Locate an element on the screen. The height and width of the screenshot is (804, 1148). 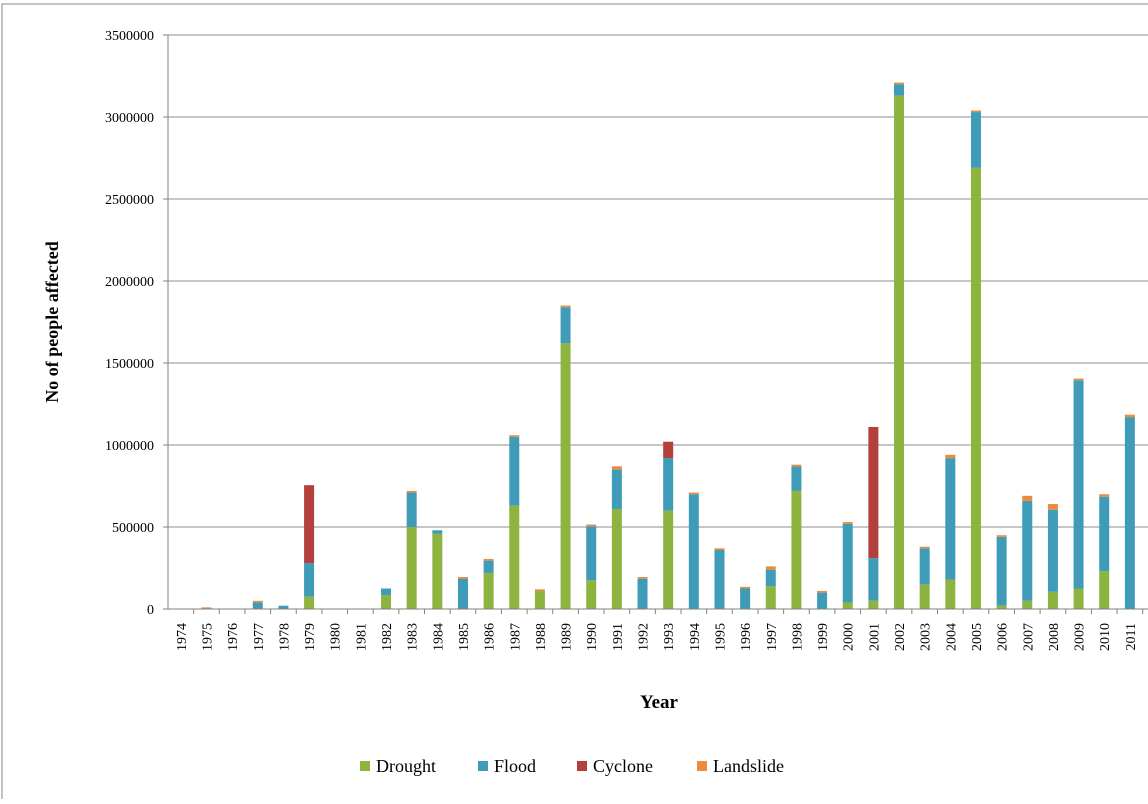
bar-flood-2010 is located at coordinates (1104, 534).